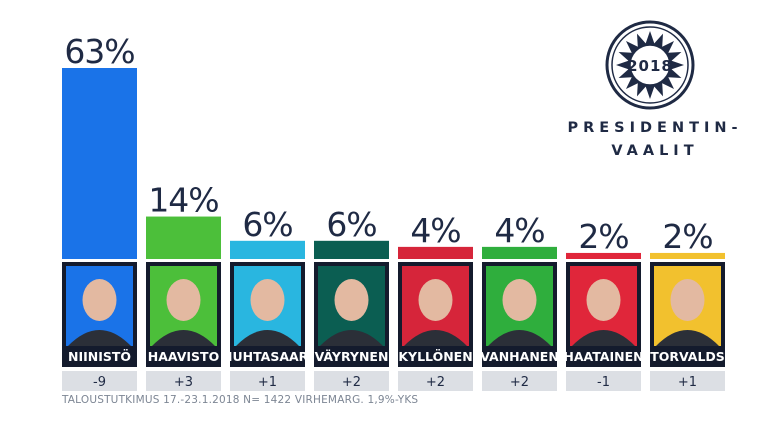 This screenshot has width=780, height=444. Describe the element at coordinates (603, 356) in the screenshot. I see `candidate-name-6: HAATAINEN` at that location.